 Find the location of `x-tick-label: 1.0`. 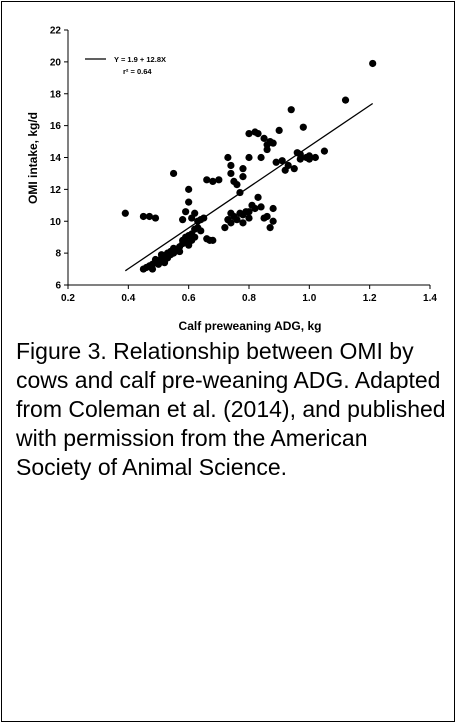

x-tick-label: 1.0 is located at coordinates (309, 298).